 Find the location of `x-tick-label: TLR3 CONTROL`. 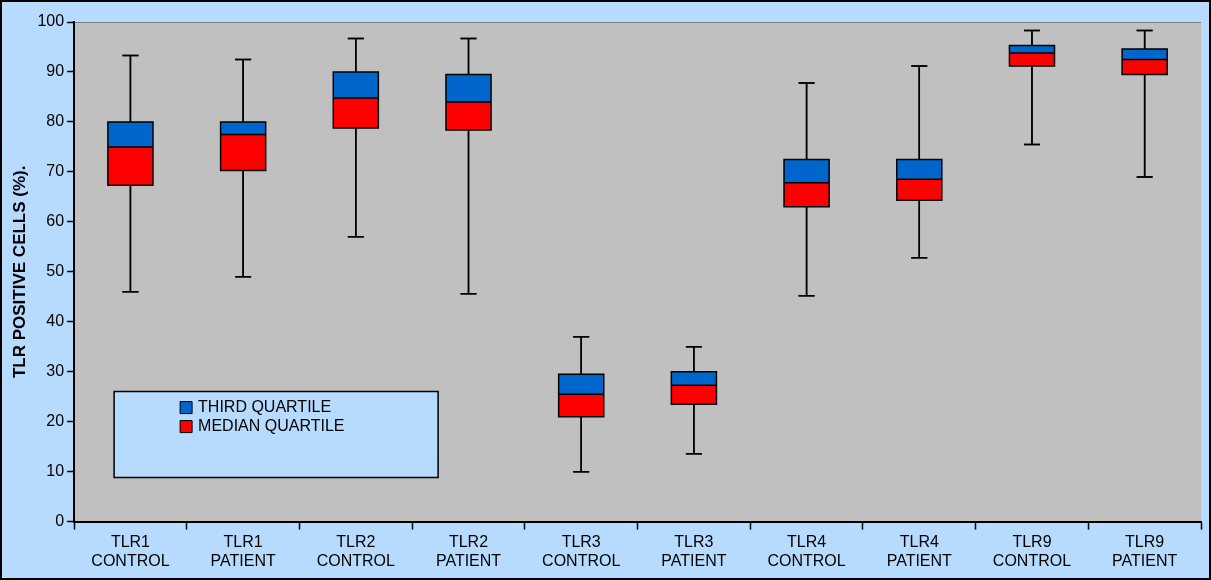

x-tick-label: TLR3 CONTROL is located at coordinates (581, 550).